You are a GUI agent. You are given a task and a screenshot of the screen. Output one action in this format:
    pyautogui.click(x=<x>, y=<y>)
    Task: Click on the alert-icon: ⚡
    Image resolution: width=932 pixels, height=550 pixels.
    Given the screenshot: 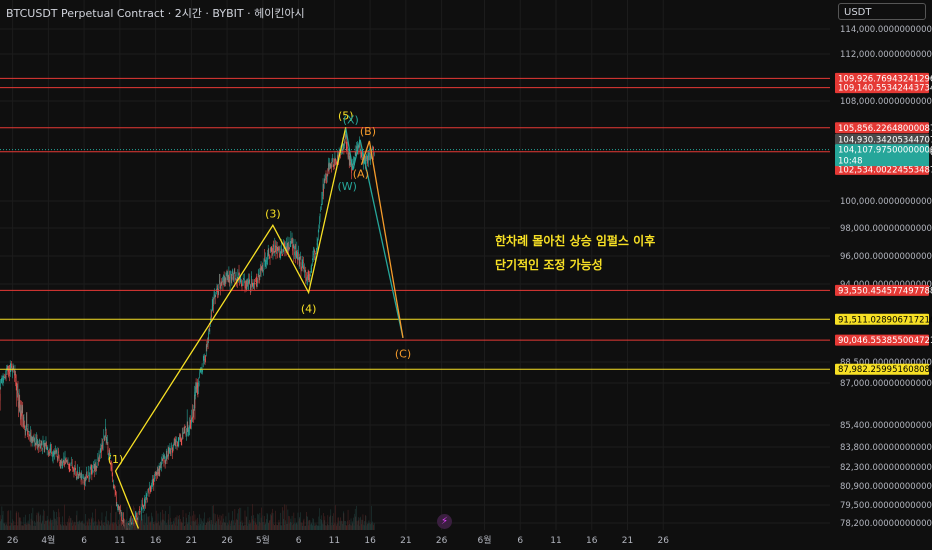 What is the action you would take?
    pyautogui.click(x=444, y=521)
    